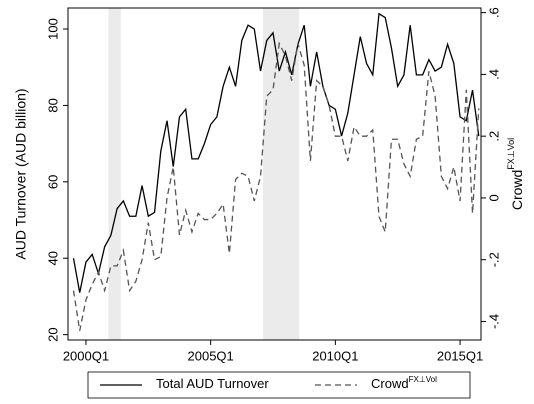 This screenshot has width=534, height=404. What do you see at coordinates (335, 355) in the screenshot?
I see `x-tick-label: 2010Q1` at bounding box center [335, 355].